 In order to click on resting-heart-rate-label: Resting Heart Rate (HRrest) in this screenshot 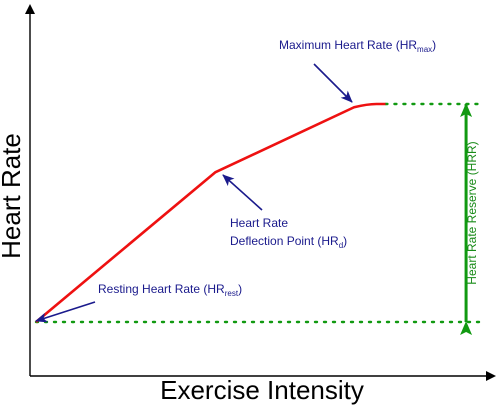, I will do `click(170, 290)`.